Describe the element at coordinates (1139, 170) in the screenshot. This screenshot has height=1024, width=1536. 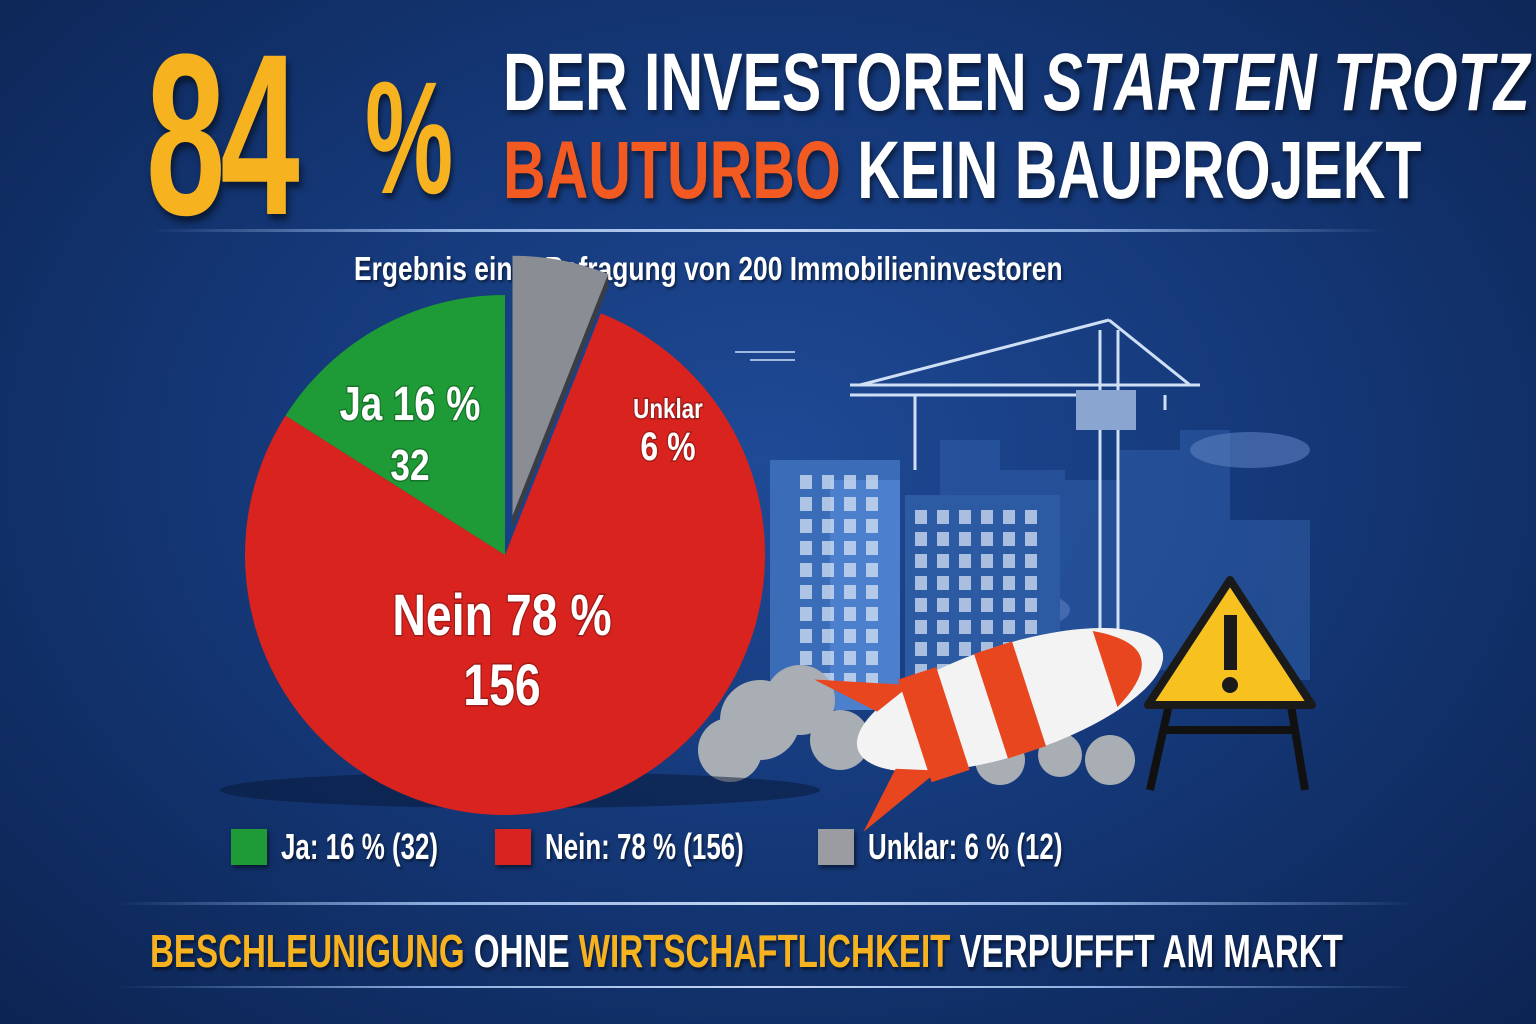
I see `headline-line-2b: KEIN BAUPROJEKT` at that location.